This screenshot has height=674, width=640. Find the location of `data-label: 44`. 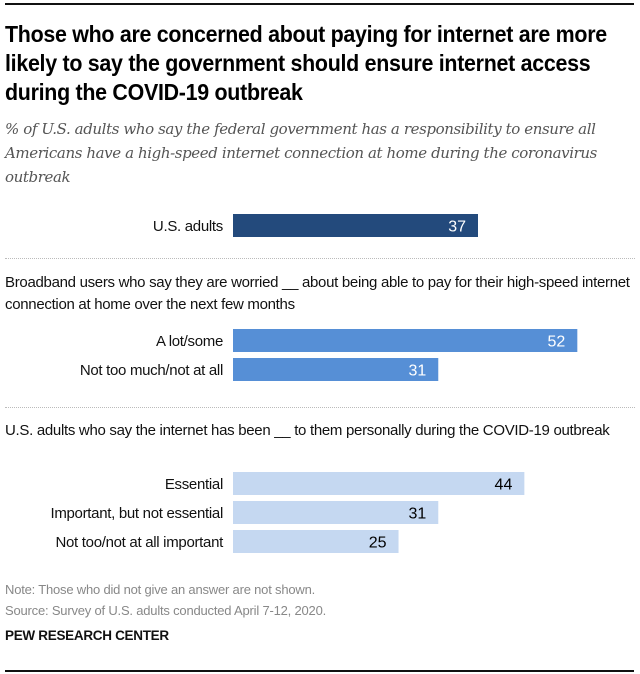

data-label: 44 is located at coordinates (504, 485).